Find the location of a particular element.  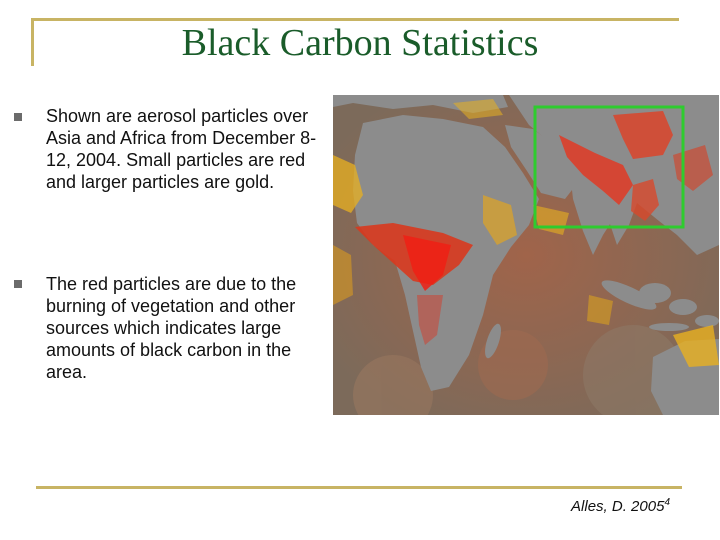

arabia-land is located at coordinates (542, 162).